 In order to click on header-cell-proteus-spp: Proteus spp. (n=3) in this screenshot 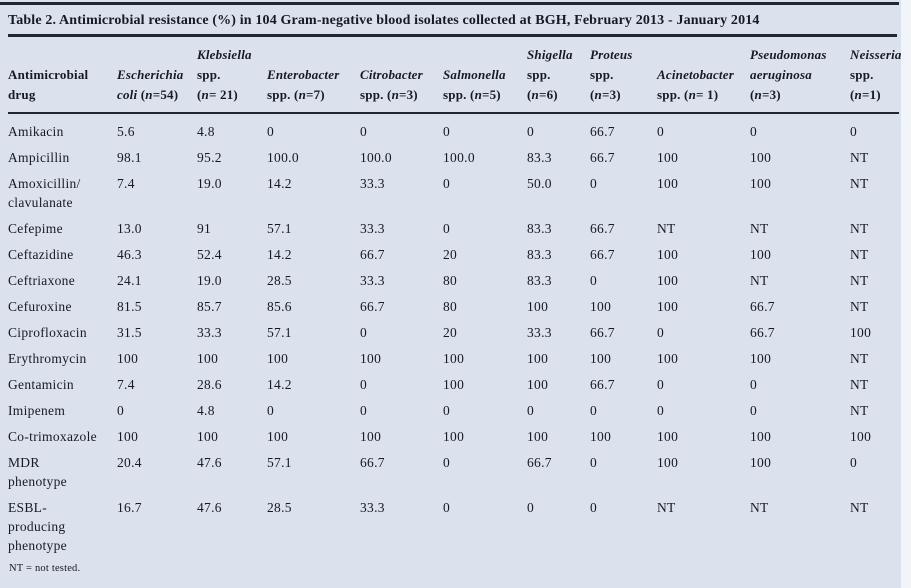, I will do `click(623, 75)`.